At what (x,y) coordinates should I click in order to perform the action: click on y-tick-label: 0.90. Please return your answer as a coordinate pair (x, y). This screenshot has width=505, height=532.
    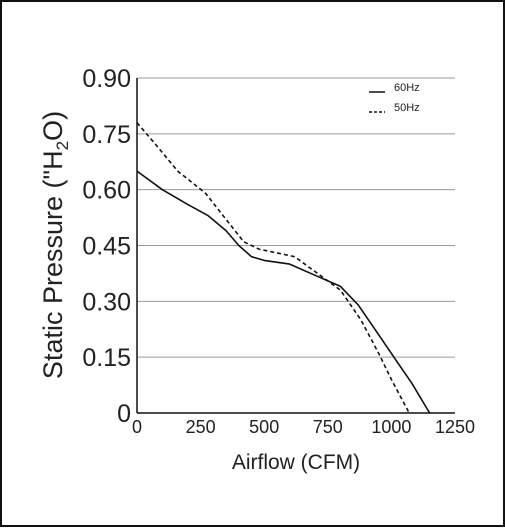
    Looking at the image, I should click on (106, 79).